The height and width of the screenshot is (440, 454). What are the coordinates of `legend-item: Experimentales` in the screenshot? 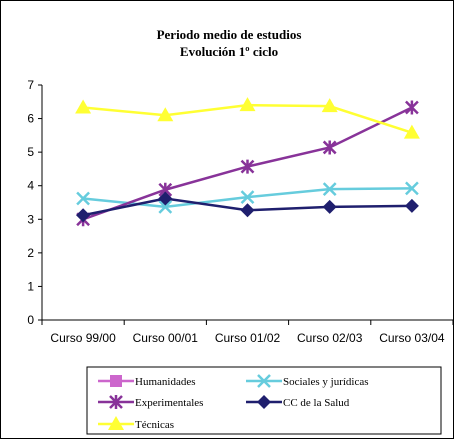 It's located at (150, 402).